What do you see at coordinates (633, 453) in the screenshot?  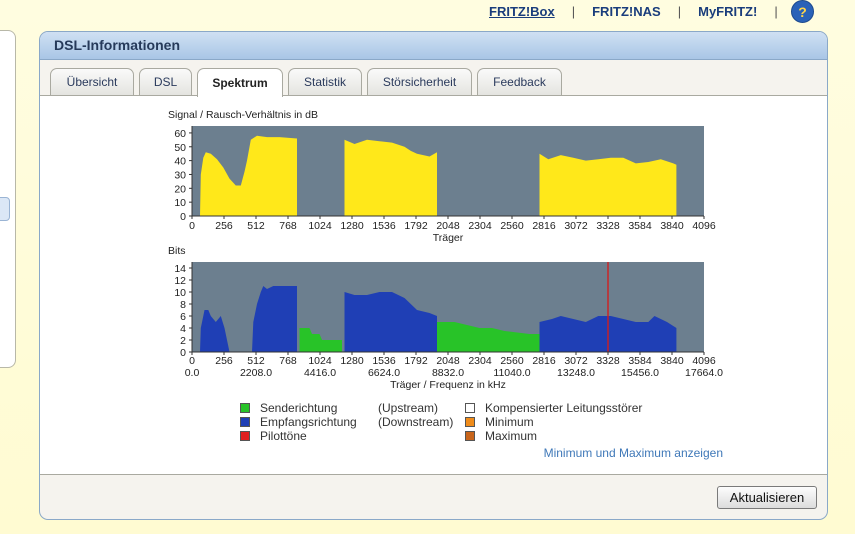 I see `show-minmax-link: Minimum und Maximum anzeigen` at bounding box center [633, 453].